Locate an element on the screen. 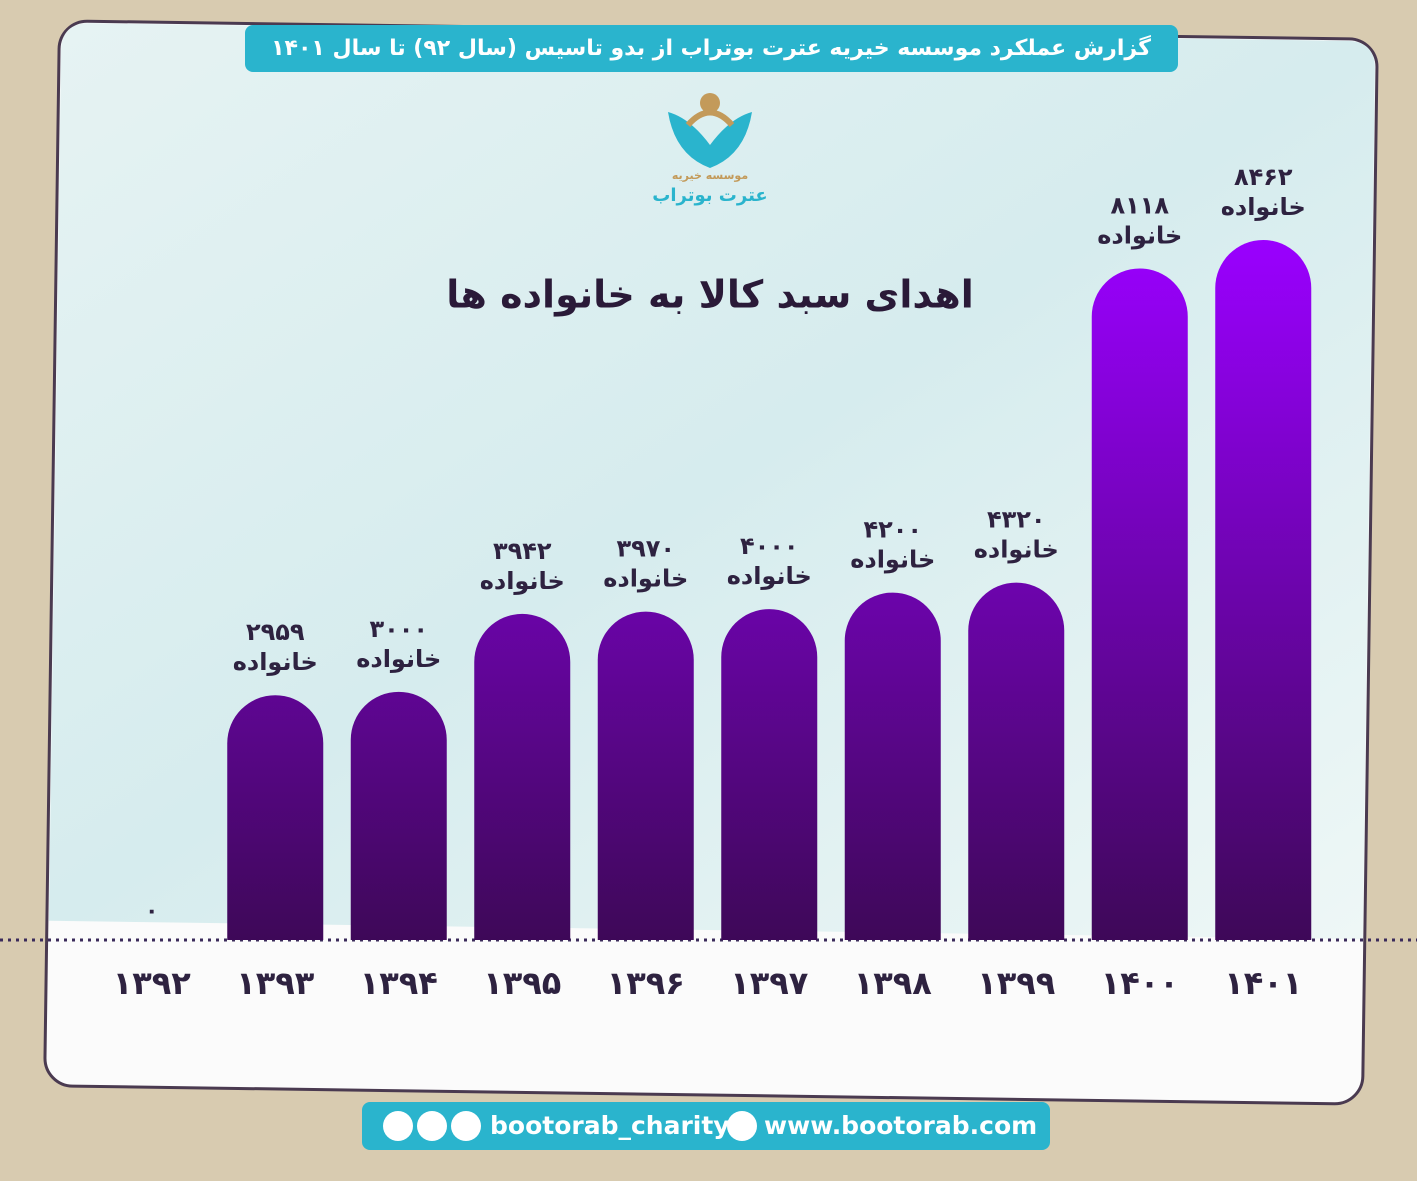 The height and width of the screenshot is (1181, 1417). value-label: ۴۳۲۰ is located at coordinates (1016, 520).